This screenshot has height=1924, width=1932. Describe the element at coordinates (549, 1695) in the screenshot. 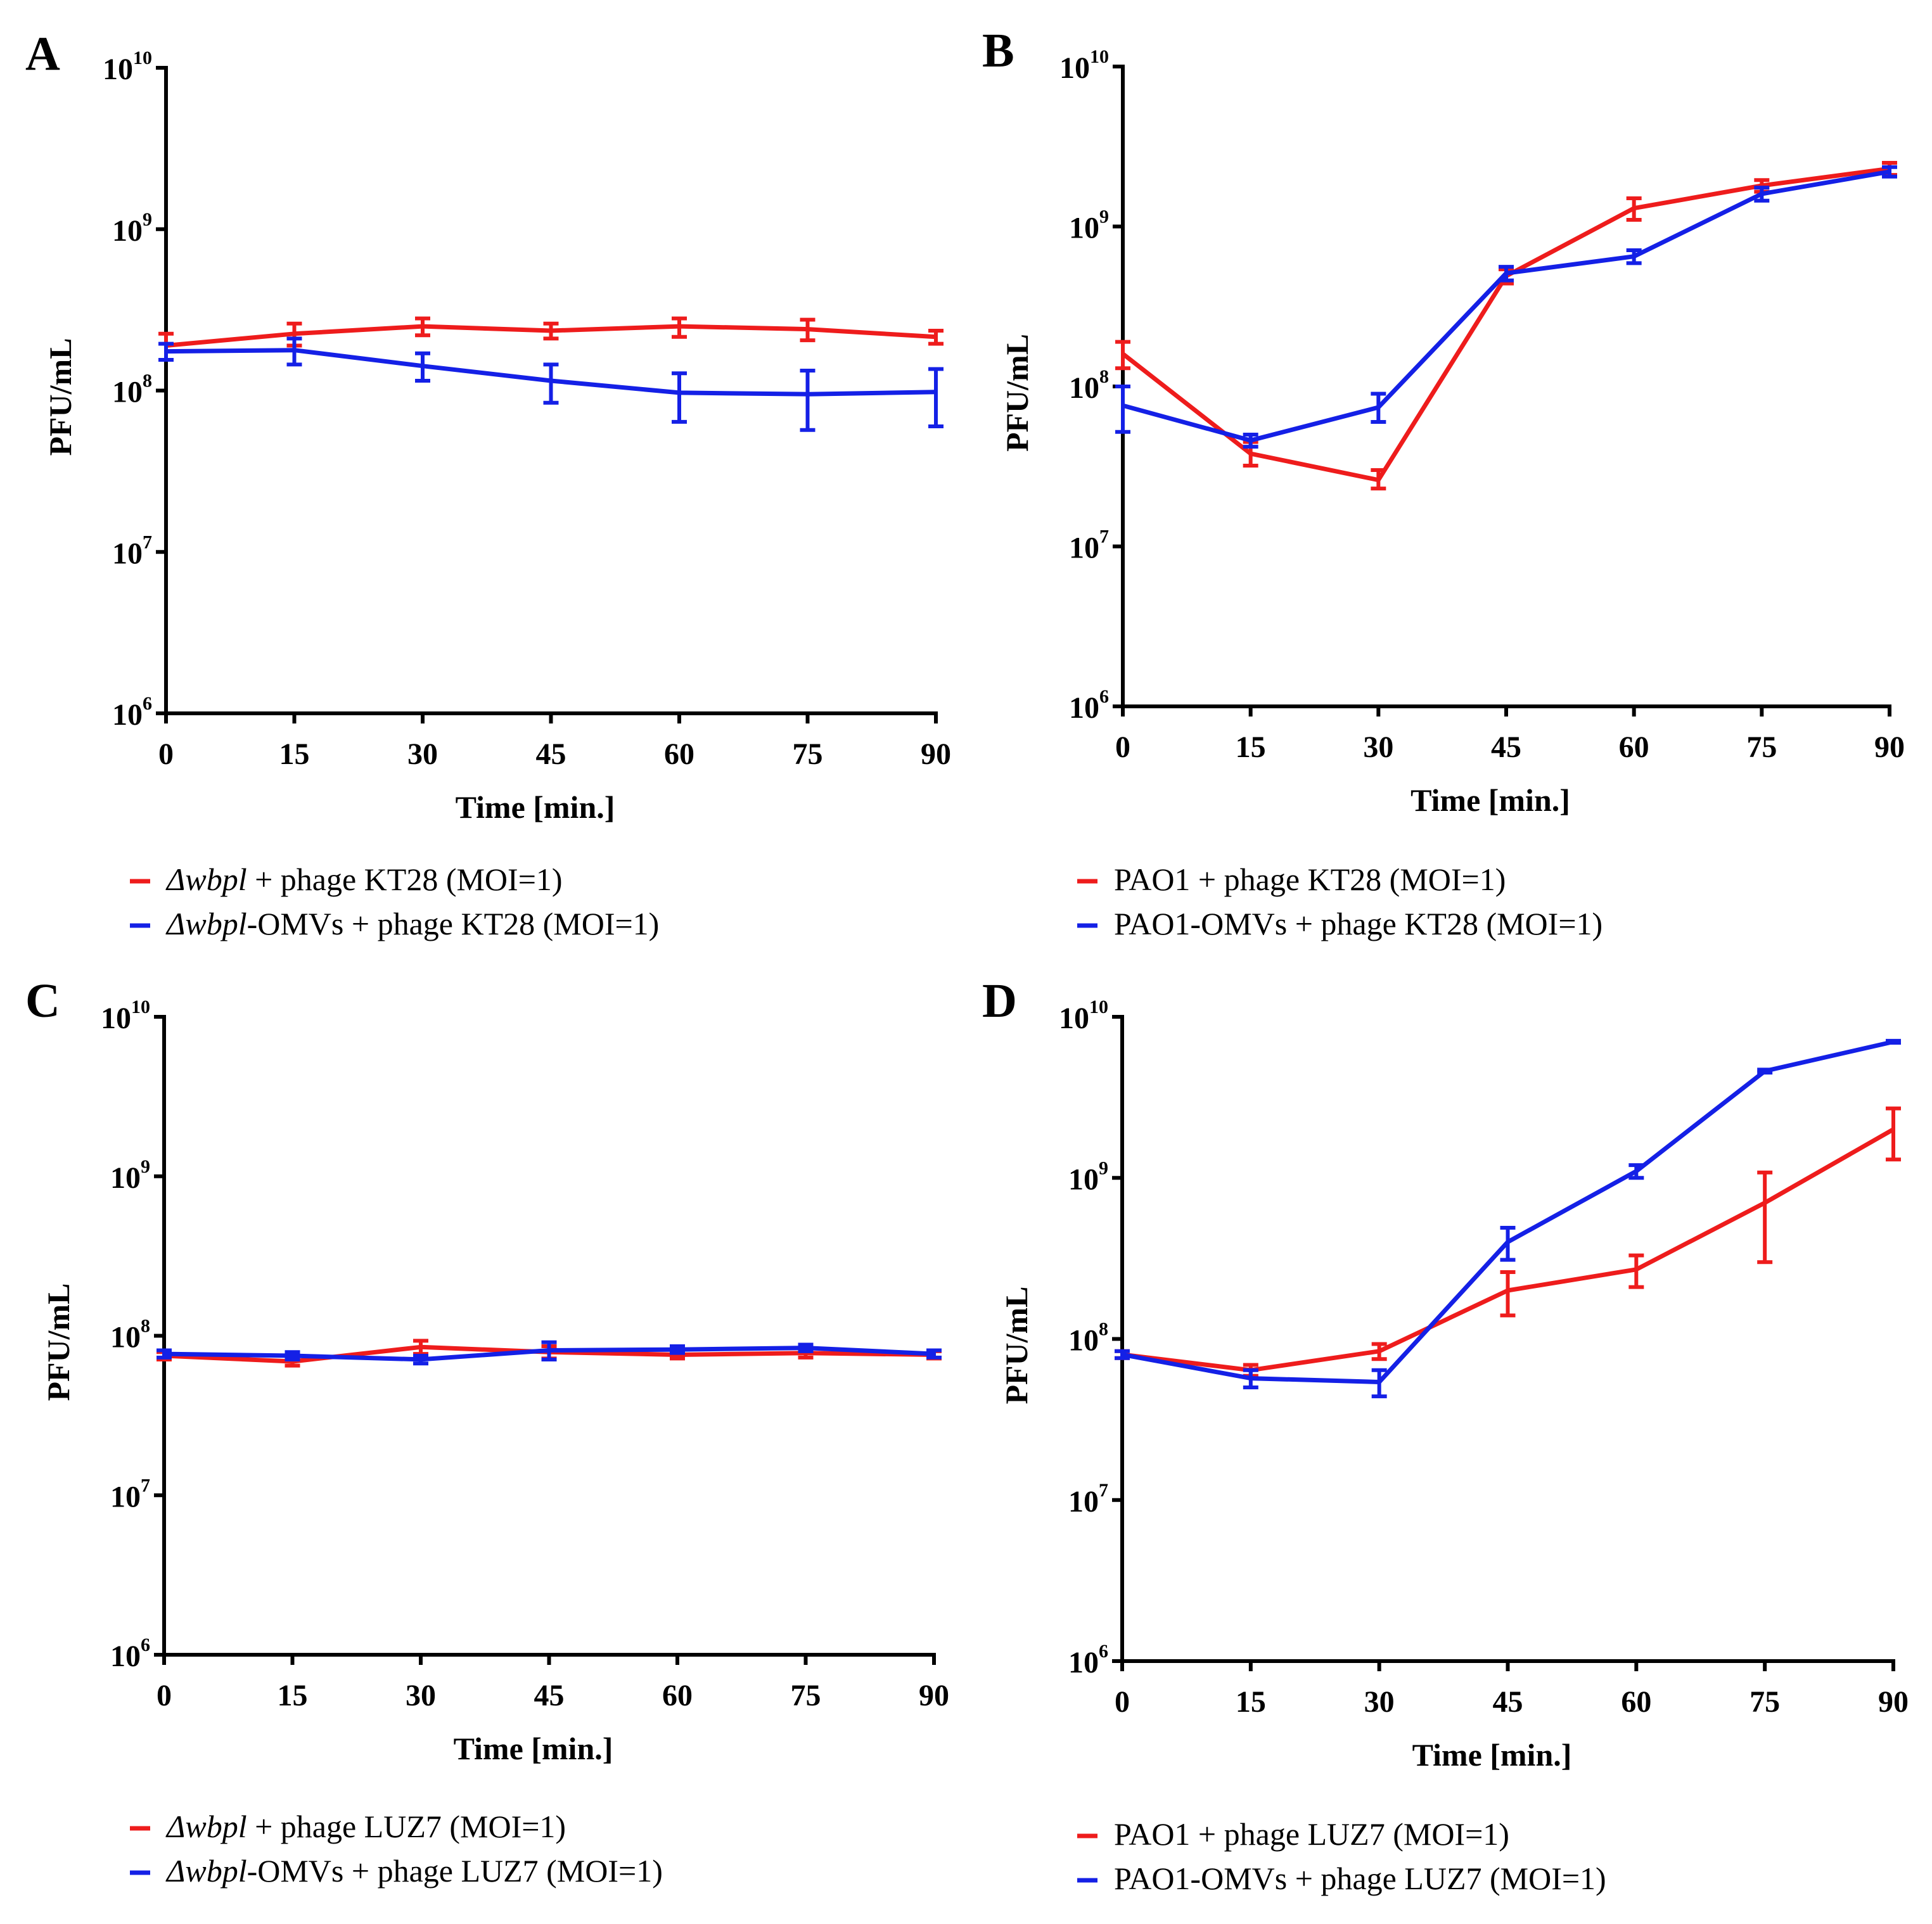

I see `x-tick-label: 45` at that location.